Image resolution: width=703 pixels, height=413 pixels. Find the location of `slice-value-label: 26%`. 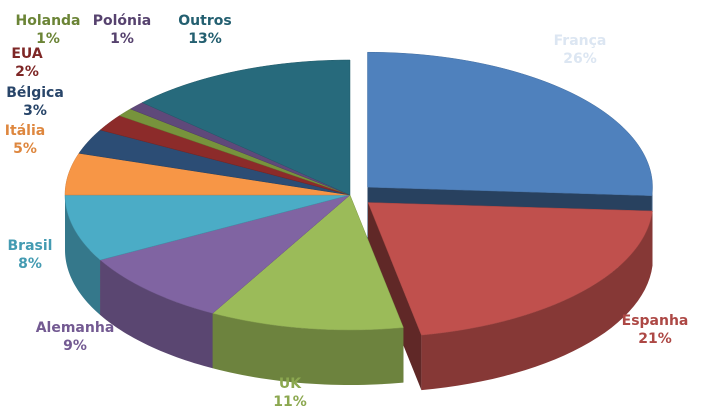

slice-value-label: 26% is located at coordinates (580, 59).